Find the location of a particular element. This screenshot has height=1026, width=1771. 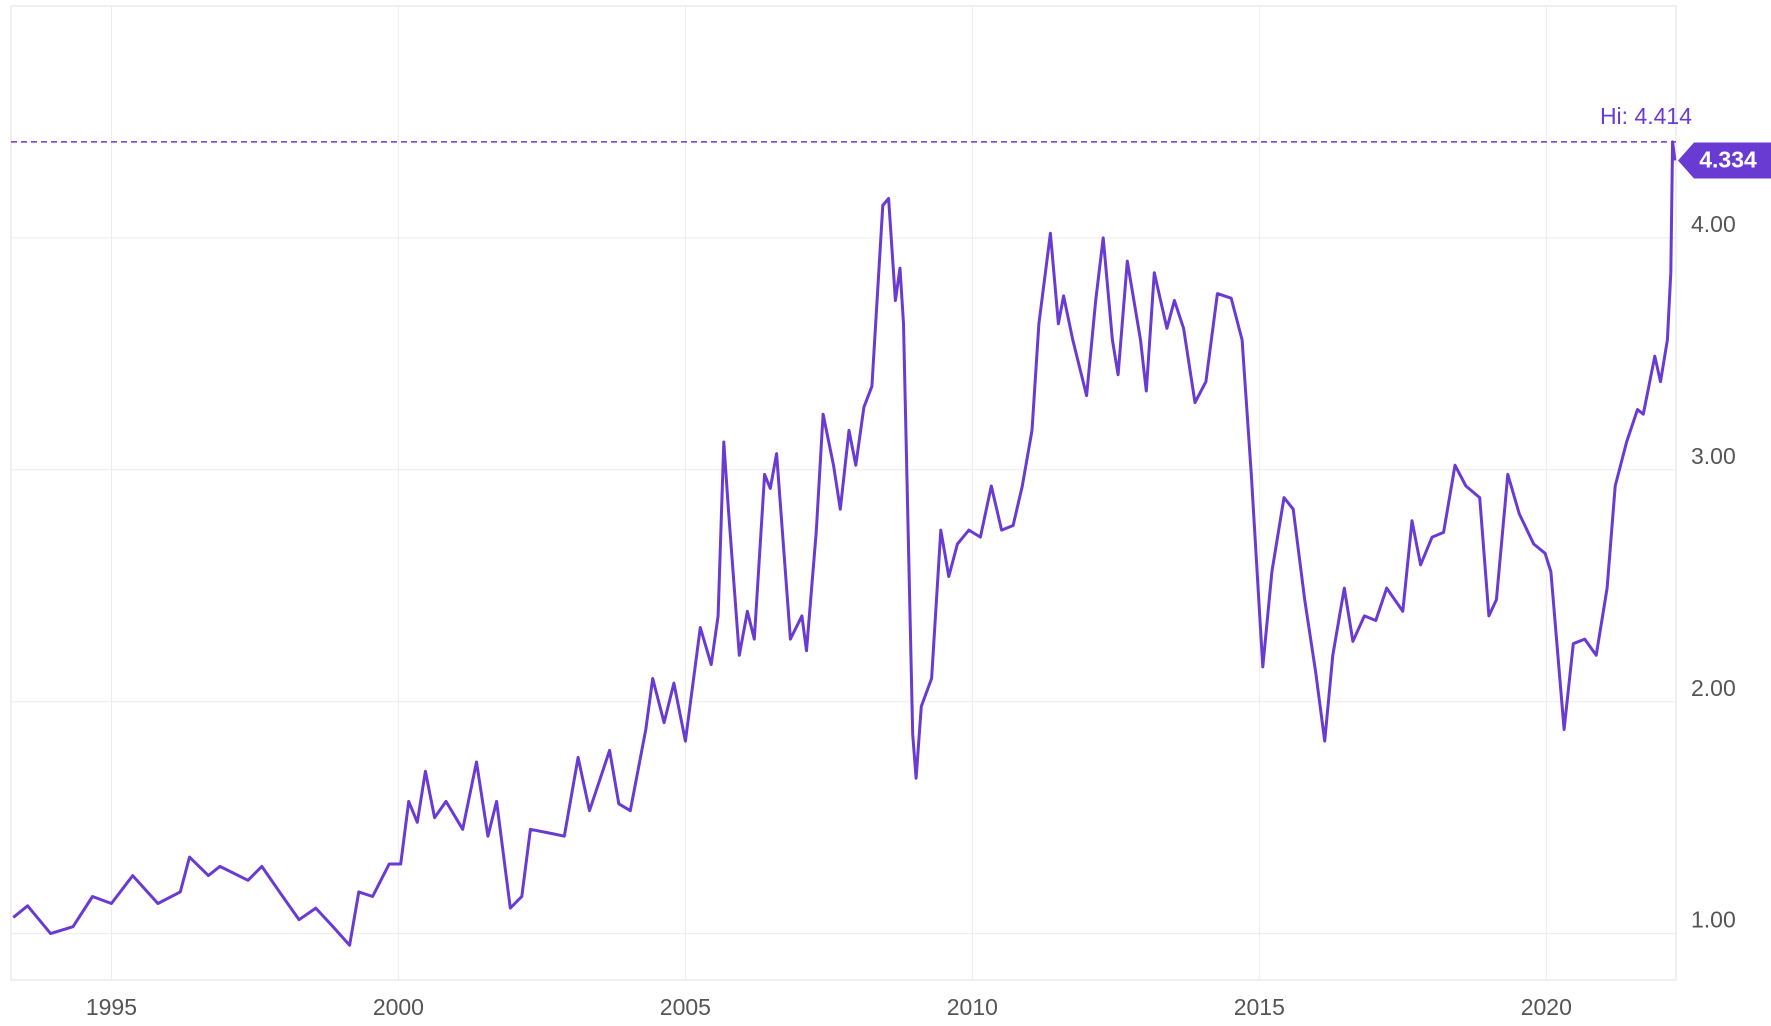

y-tick-label: 1.00 is located at coordinates (1713, 920).